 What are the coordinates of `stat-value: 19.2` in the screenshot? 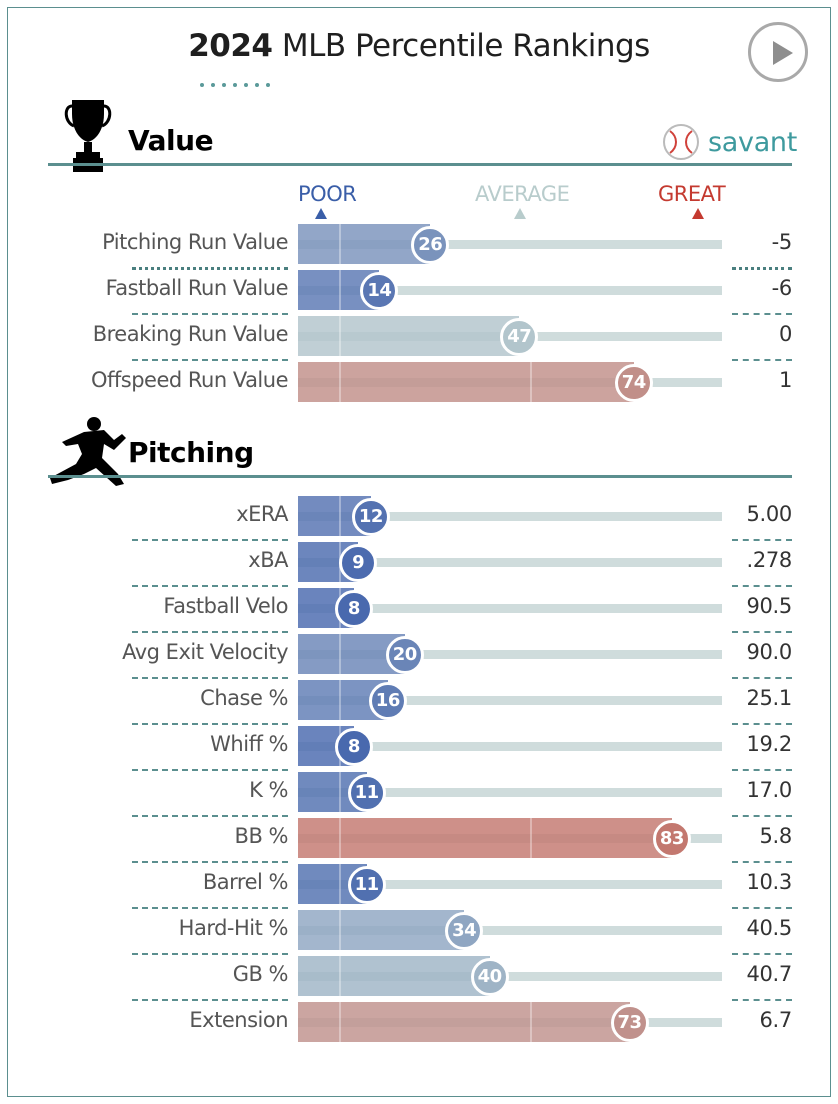 It's located at (769, 744).